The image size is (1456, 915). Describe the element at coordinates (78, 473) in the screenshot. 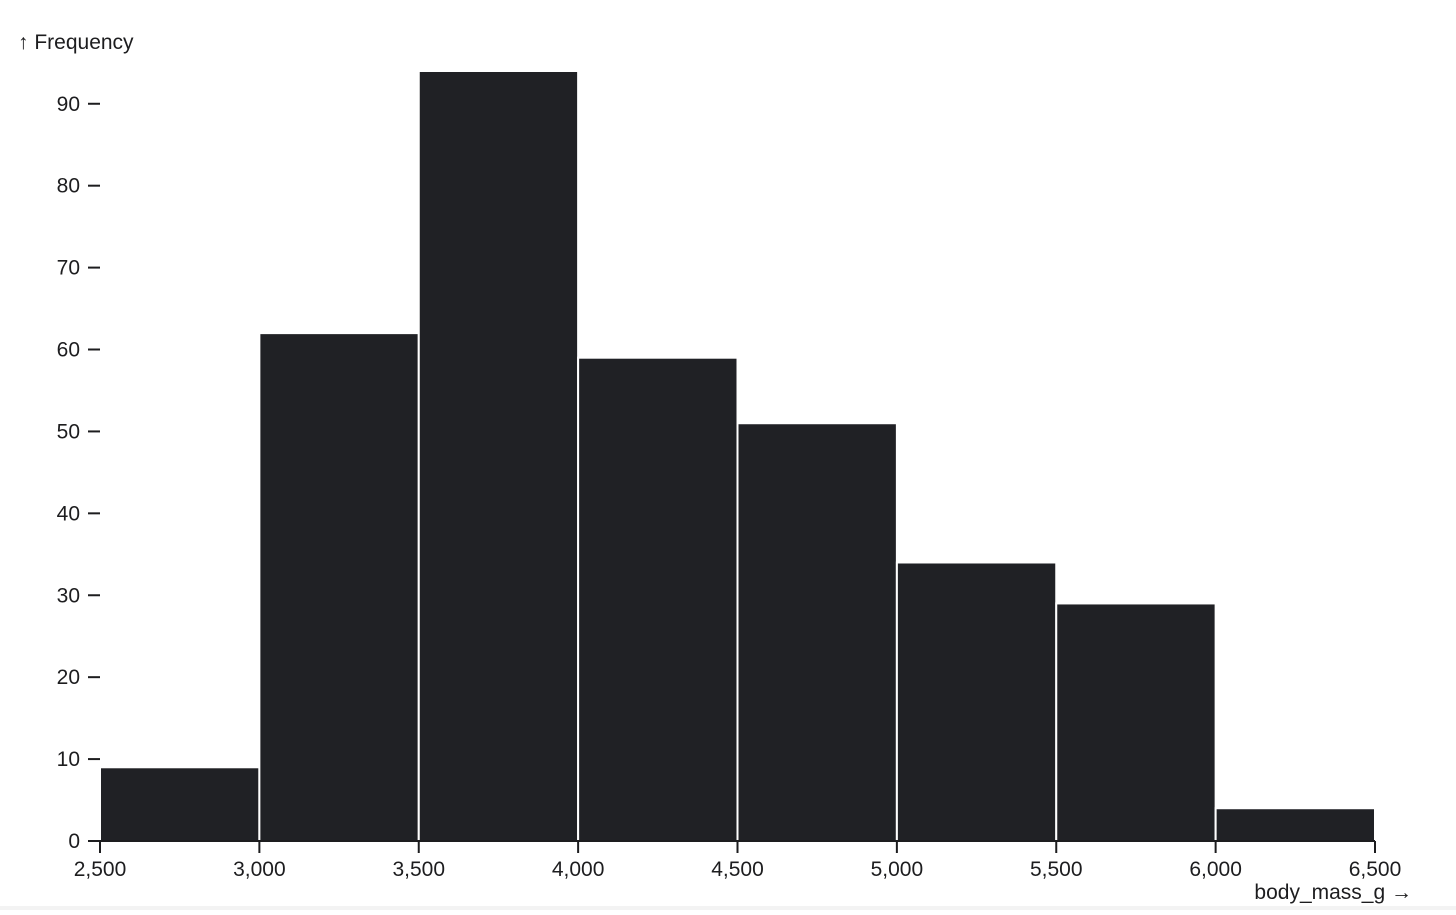

I see `y-axis: 0 10 20 30 40 50 60 70 80 90` at that location.